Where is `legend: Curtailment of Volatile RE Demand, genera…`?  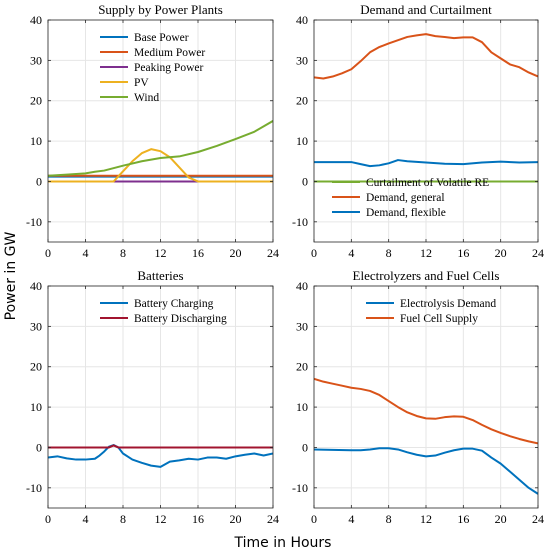 legend: Curtailment of Volatile RE Demand, genera… is located at coordinates (410, 198).